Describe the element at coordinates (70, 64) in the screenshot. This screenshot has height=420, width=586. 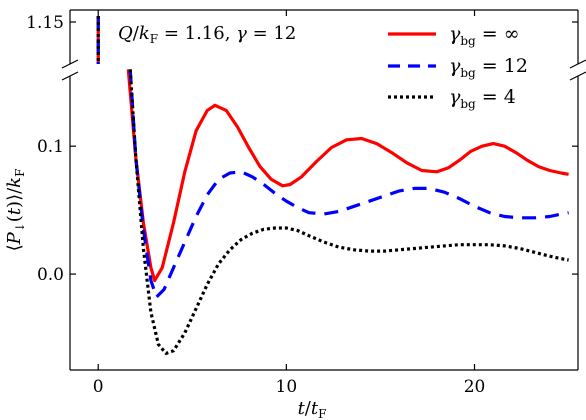
I see `axis-break-left-a` at that location.